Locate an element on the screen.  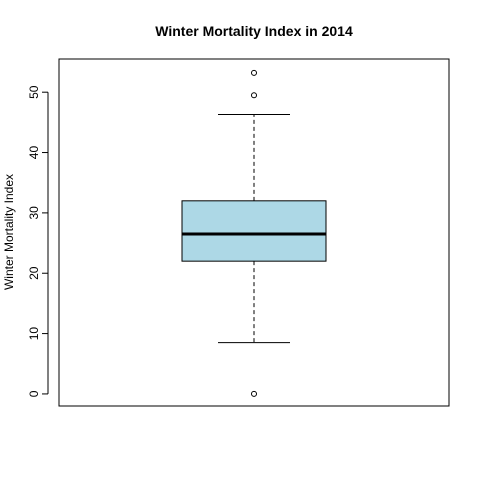
y-axis-label: Winter Mortality Index is located at coordinates (9, 232).